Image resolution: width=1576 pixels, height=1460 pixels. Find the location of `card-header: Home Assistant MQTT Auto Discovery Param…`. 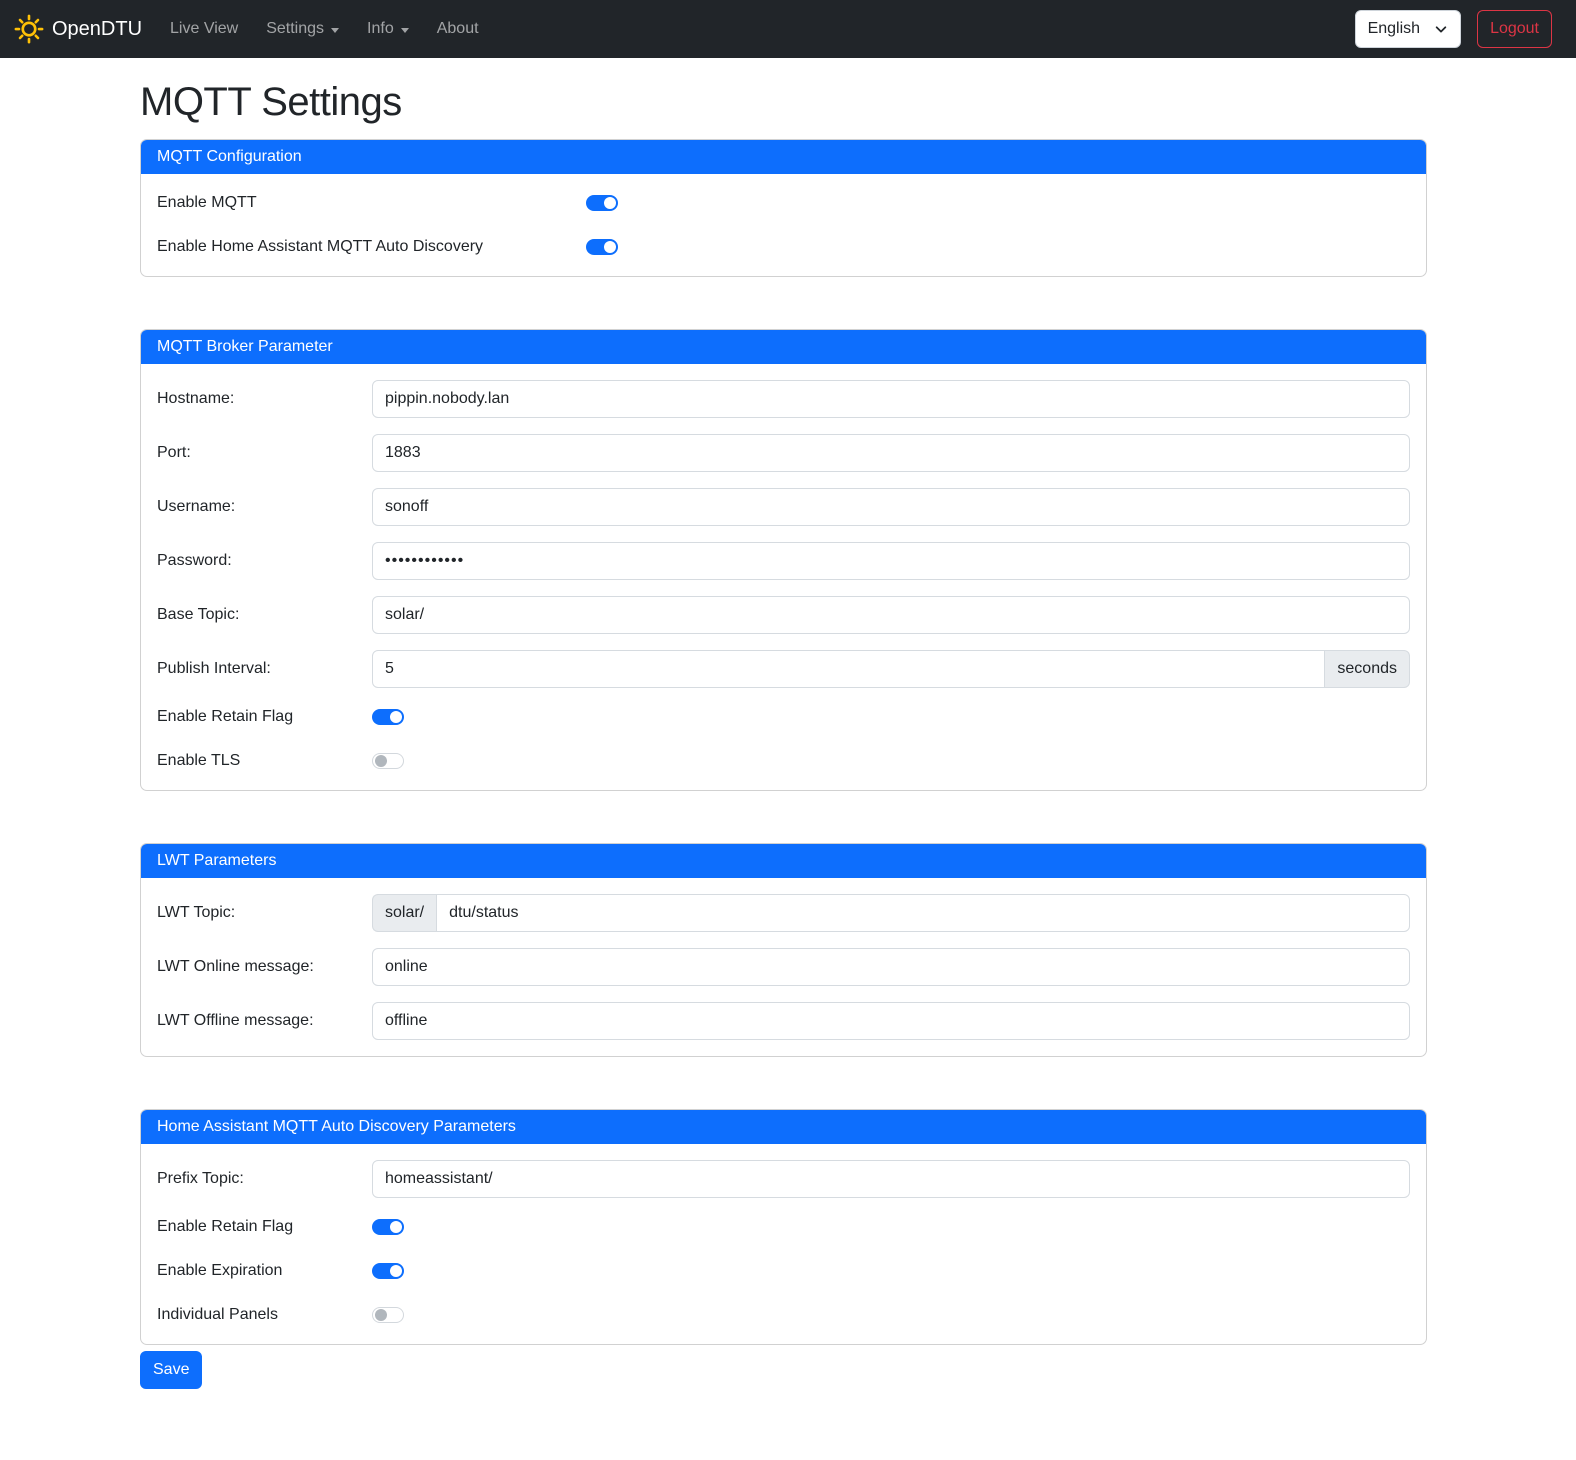

card-header: Home Assistant MQTT Auto Discovery Param… is located at coordinates (783, 1127).